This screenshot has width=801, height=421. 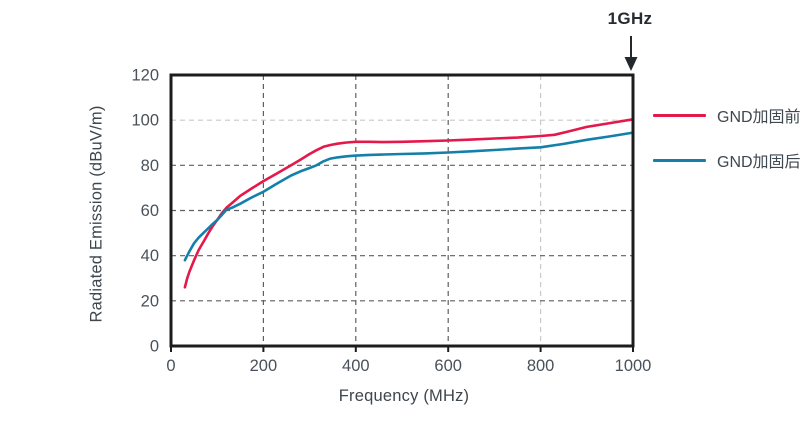 I want to click on y-tick-label: 100, so click(x=145, y=121).